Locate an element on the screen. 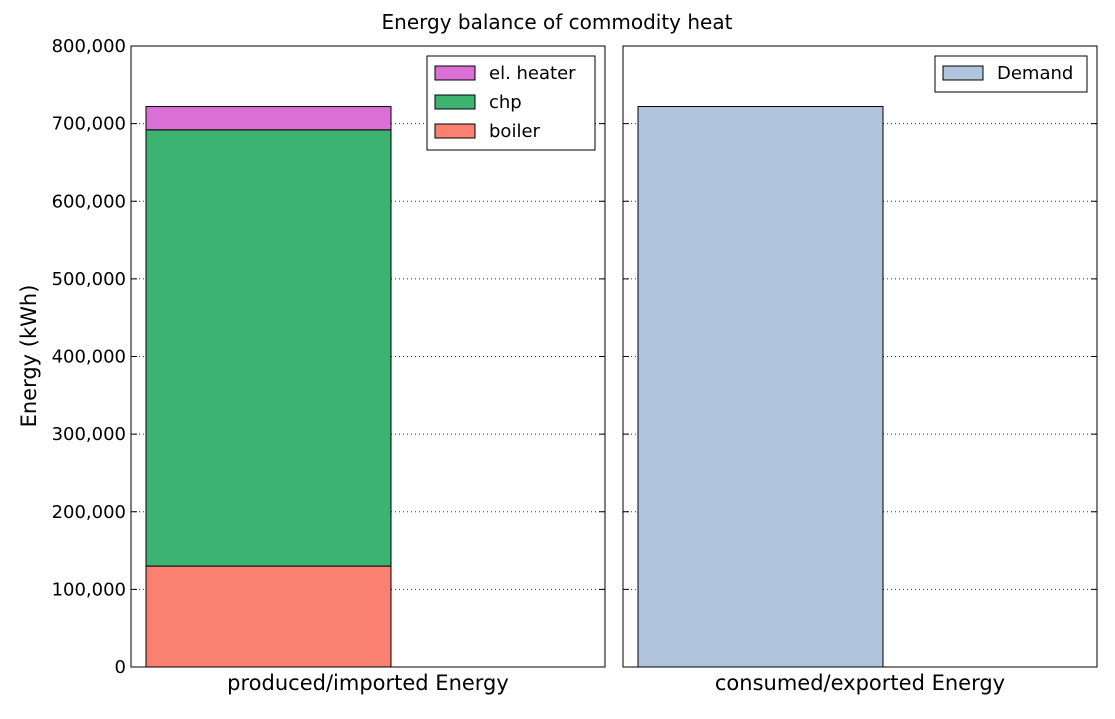  y-tick-label: 100,000 is located at coordinates (89, 589).